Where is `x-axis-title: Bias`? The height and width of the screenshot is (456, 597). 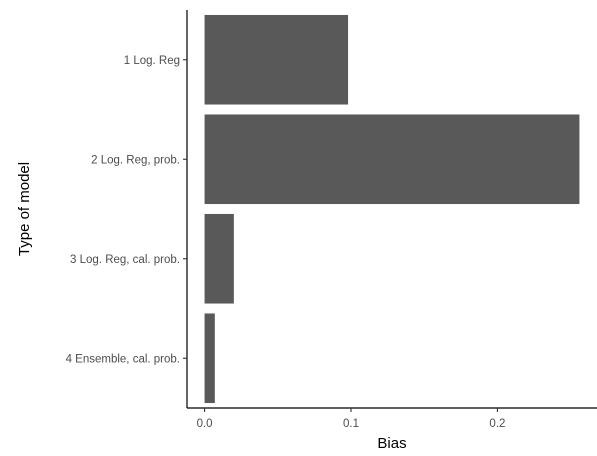 x-axis-title: Bias is located at coordinates (391, 443).